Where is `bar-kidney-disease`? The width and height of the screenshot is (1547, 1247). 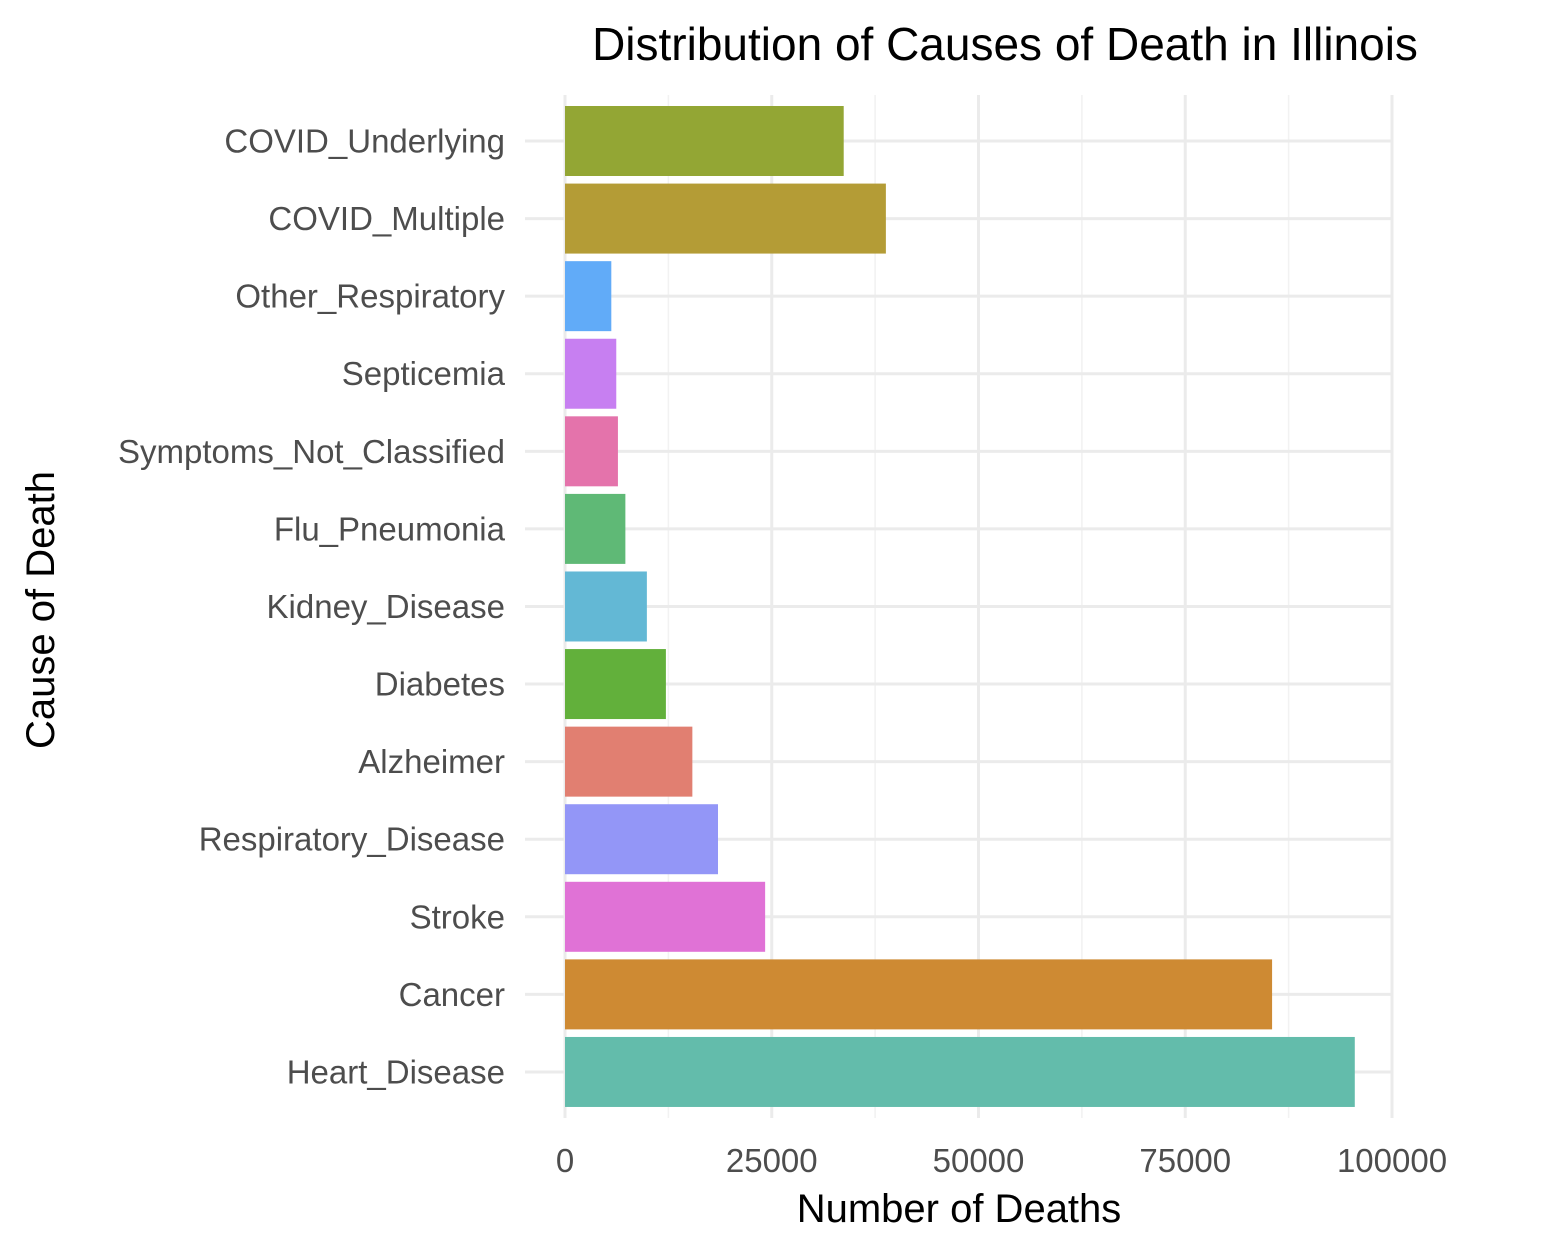
bar-kidney-disease is located at coordinates (606, 606).